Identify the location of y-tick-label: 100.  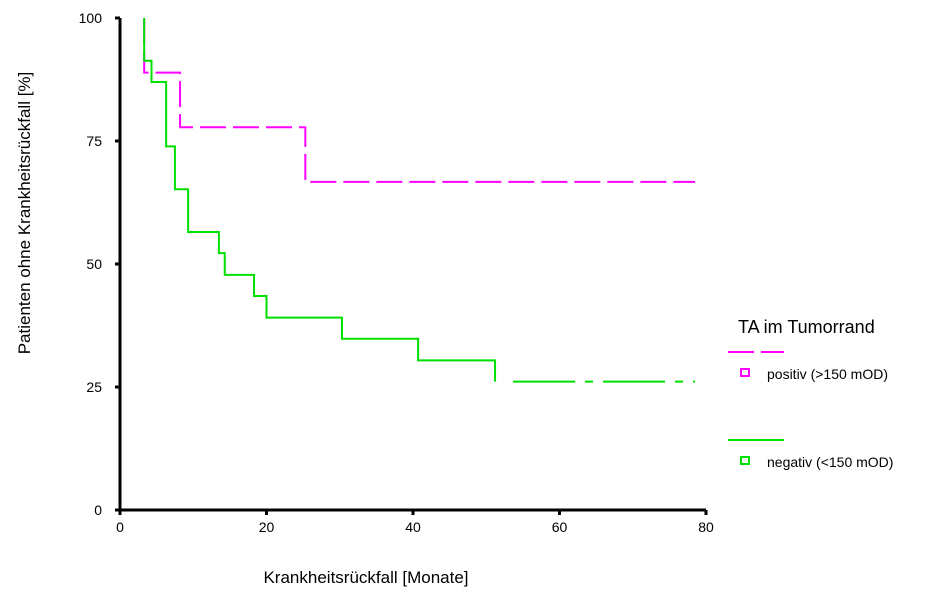
(91, 18).